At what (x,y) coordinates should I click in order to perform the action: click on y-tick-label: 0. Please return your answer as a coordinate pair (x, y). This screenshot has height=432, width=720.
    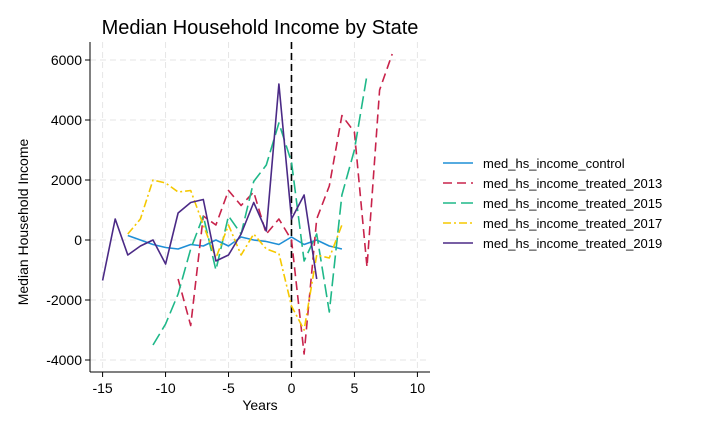
    Looking at the image, I should click on (78, 240).